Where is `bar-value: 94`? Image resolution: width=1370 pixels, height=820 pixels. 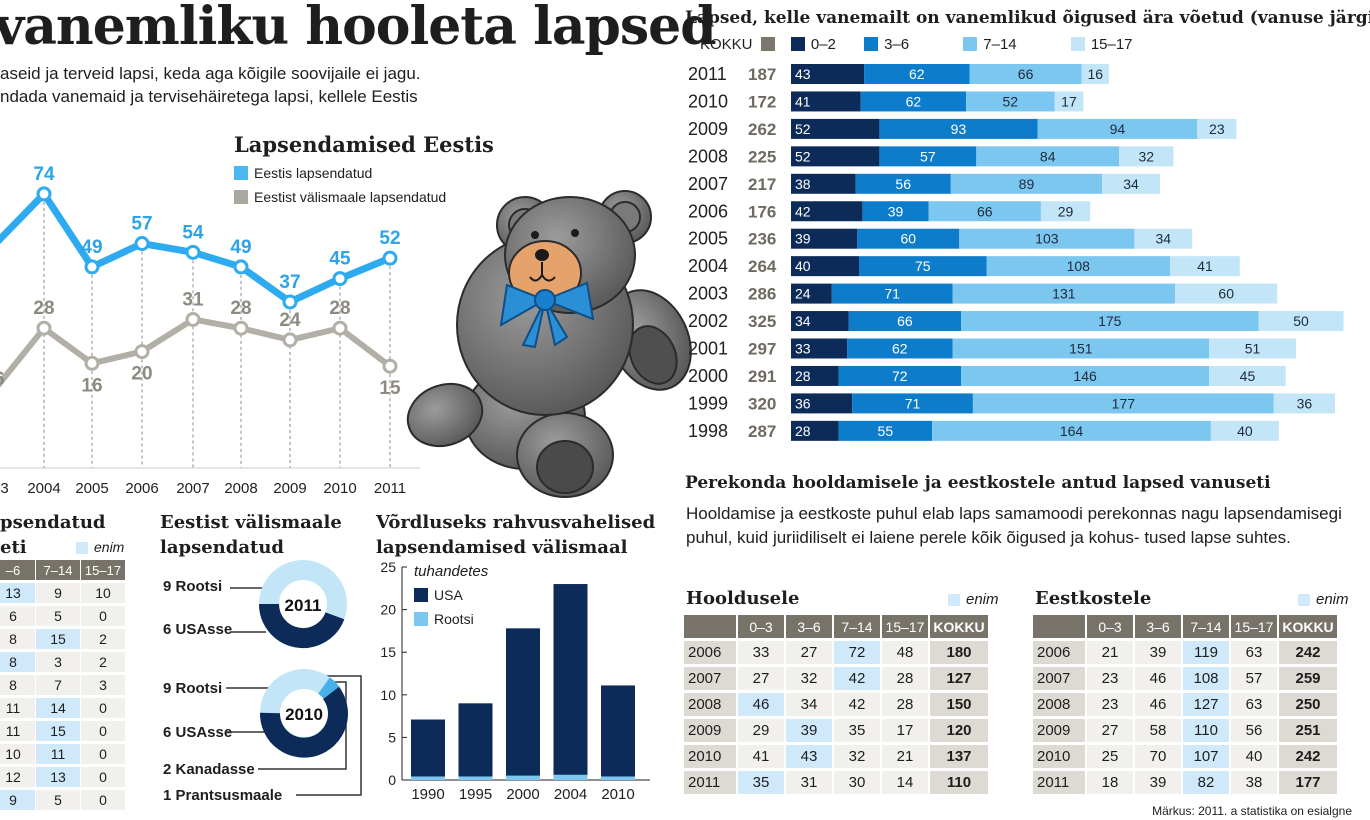
bar-value: 94 is located at coordinates (1118, 129).